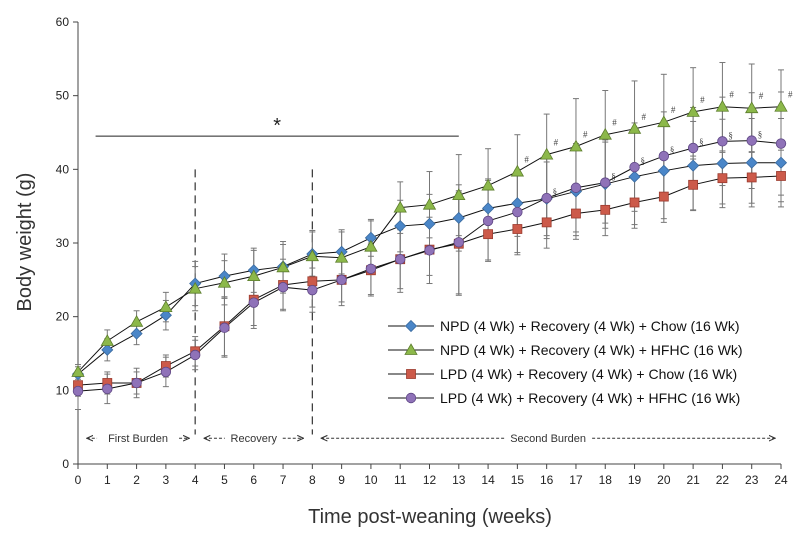 This screenshot has height=539, width=811. What do you see at coordinates (488, 480) in the screenshot?
I see `x-tick-label: 14` at bounding box center [488, 480].